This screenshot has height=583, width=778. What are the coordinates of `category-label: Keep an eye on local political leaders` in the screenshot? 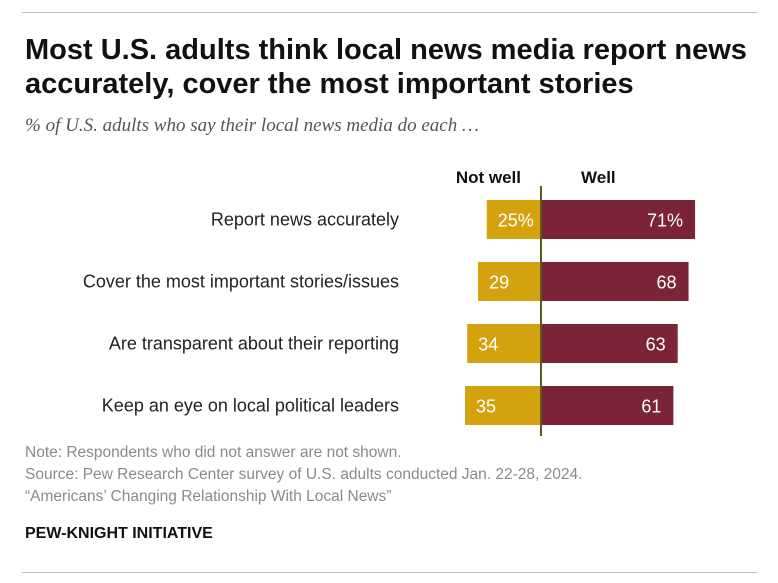 It's located at (250, 406).